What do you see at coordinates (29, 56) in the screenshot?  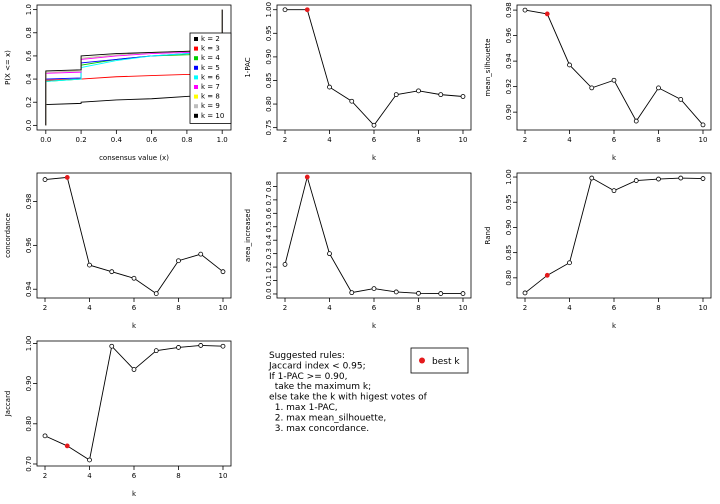 I see `y-tick-label: 0.6` at bounding box center [29, 56].